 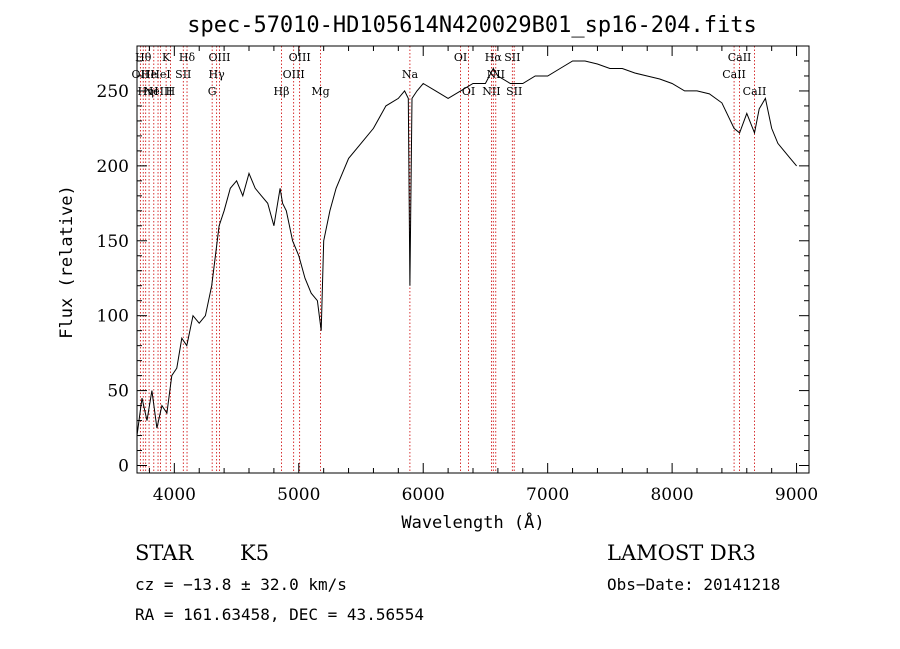 I want to click on y-tick-label: 250, so click(x=113, y=92).